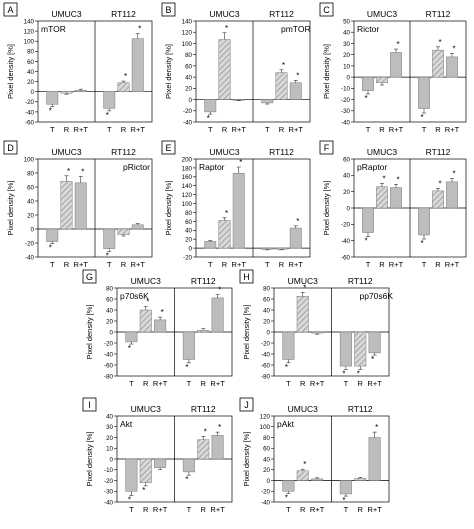 This screenshot has height=529, width=474. I want to click on y-tick-label: 160, so click(187, 177).